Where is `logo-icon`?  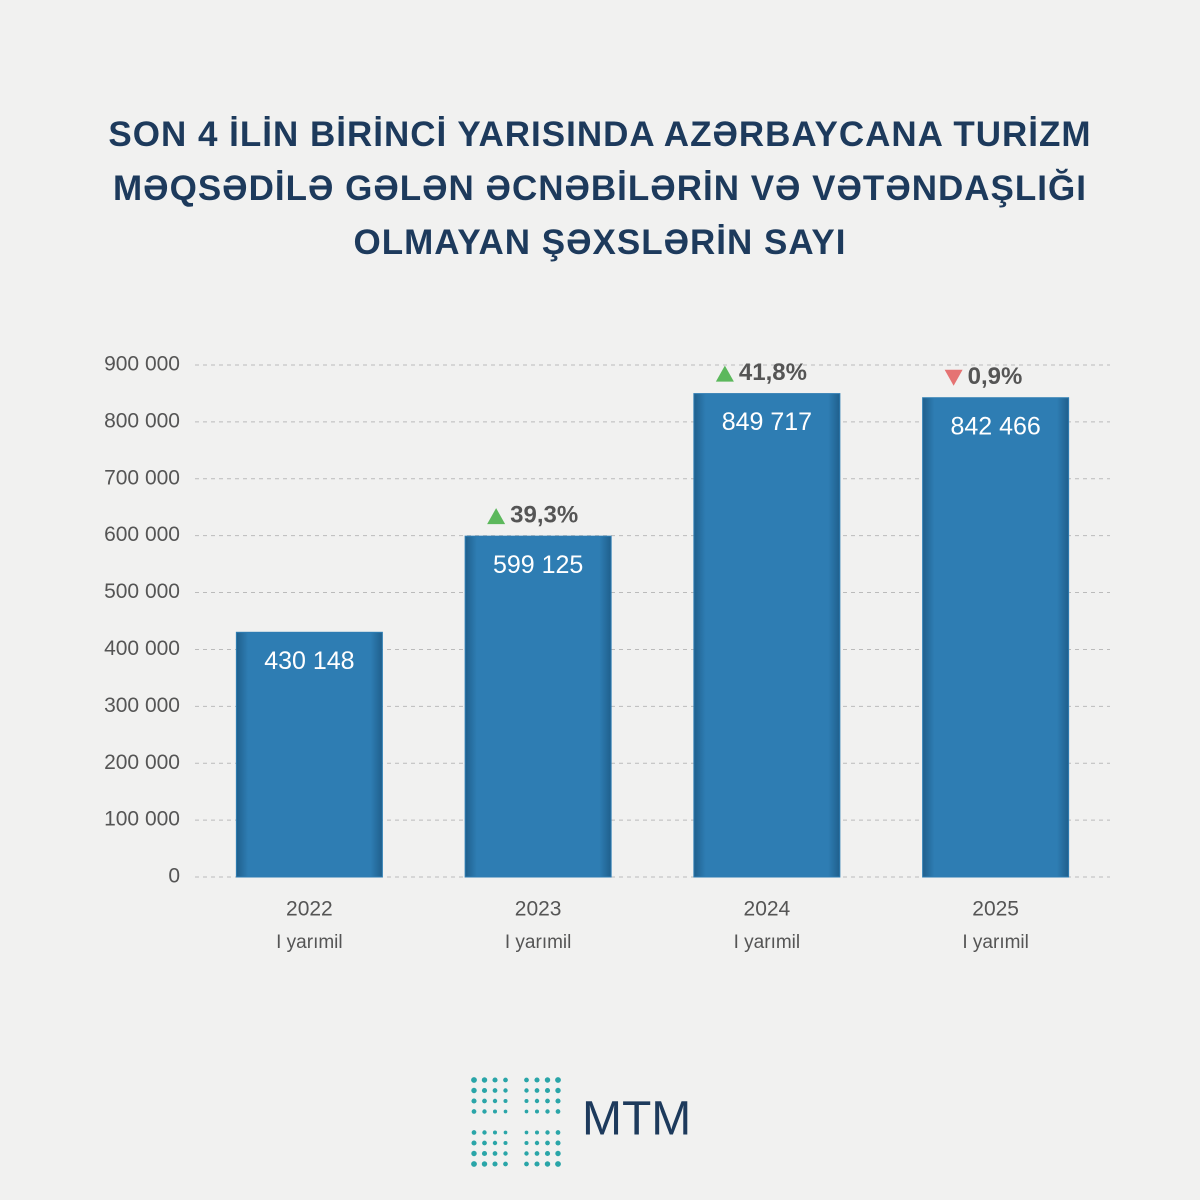 logo-icon is located at coordinates (516, 1122).